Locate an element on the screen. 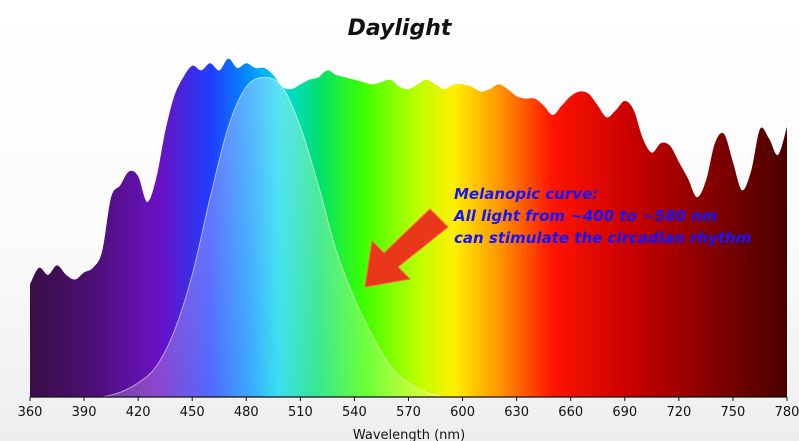 The width and height of the screenshot is (799, 441). annotation-line-2: All light from ~400 to ~580 nm is located at coordinates (586, 216).